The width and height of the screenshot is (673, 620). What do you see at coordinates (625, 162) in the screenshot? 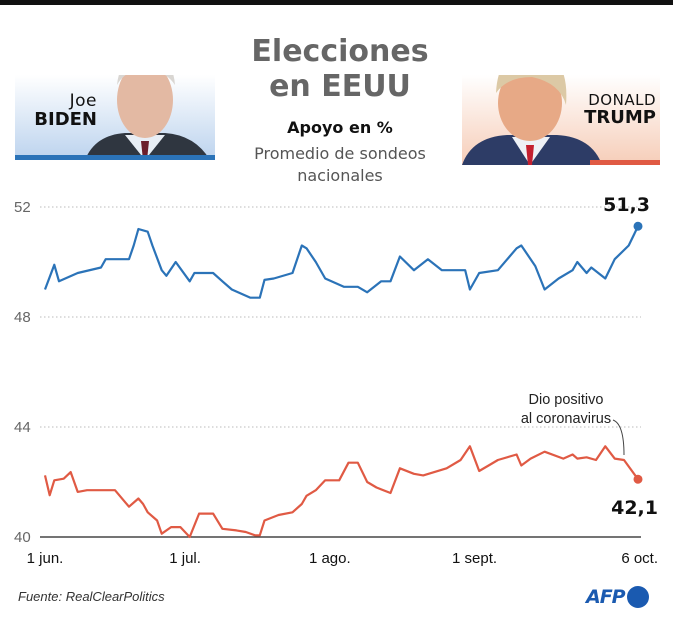
I see `trump-color-bar` at bounding box center [625, 162].